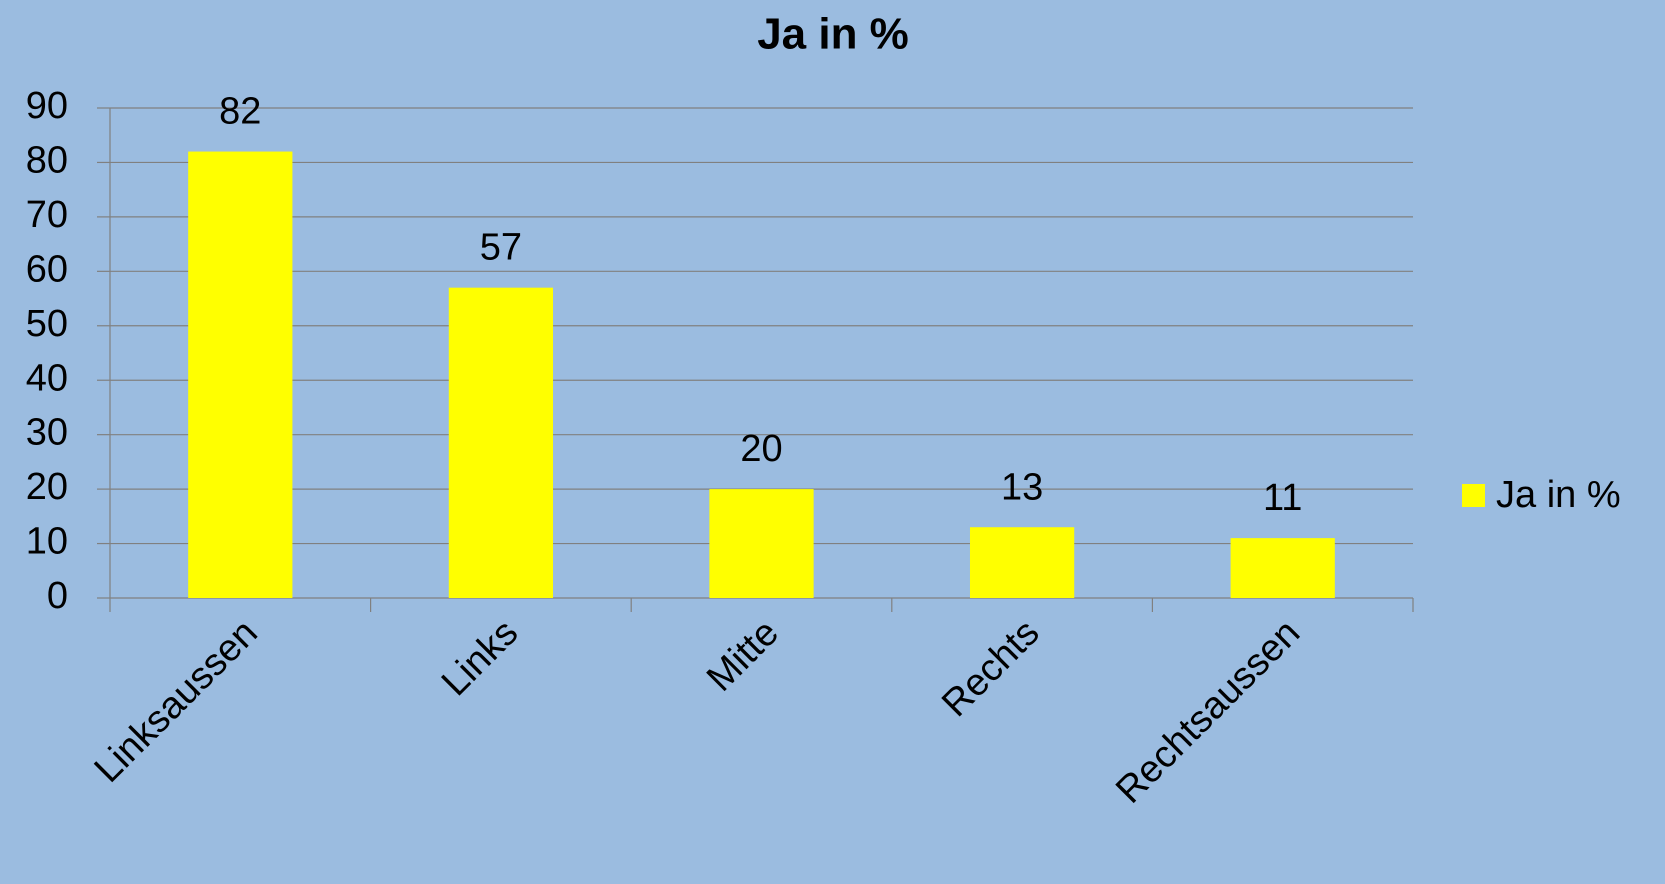 The height and width of the screenshot is (884, 1665). I want to click on y-tick-label: 70, so click(47, 215).